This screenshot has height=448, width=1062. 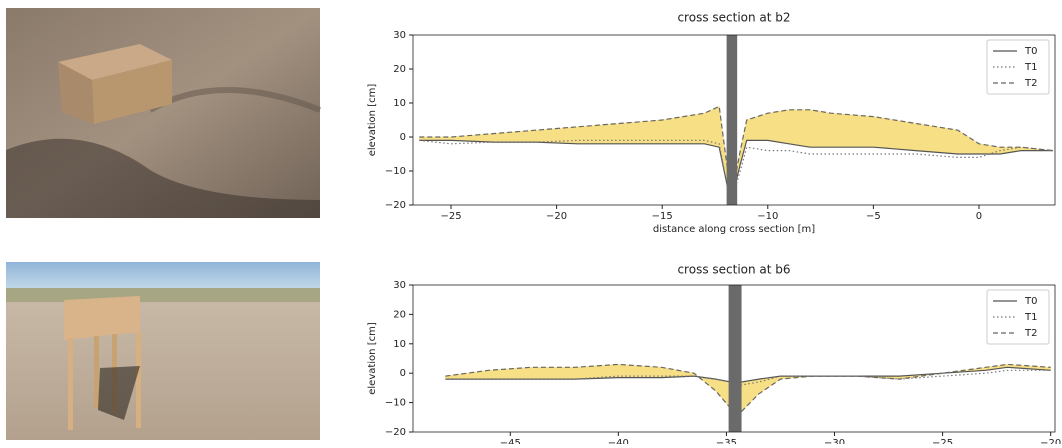 What do you see at coordinates (873, 216) in the screenshot?
I see `x-tick-label: −5` at bounding box center [873, 216].